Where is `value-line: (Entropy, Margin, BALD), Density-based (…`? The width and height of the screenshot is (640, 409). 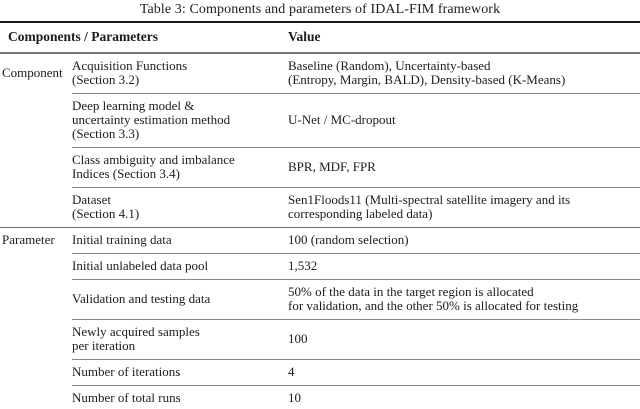
value-line: (Entropy, Margin, BALD), Density-based (… is located at coordinates (427, 79).